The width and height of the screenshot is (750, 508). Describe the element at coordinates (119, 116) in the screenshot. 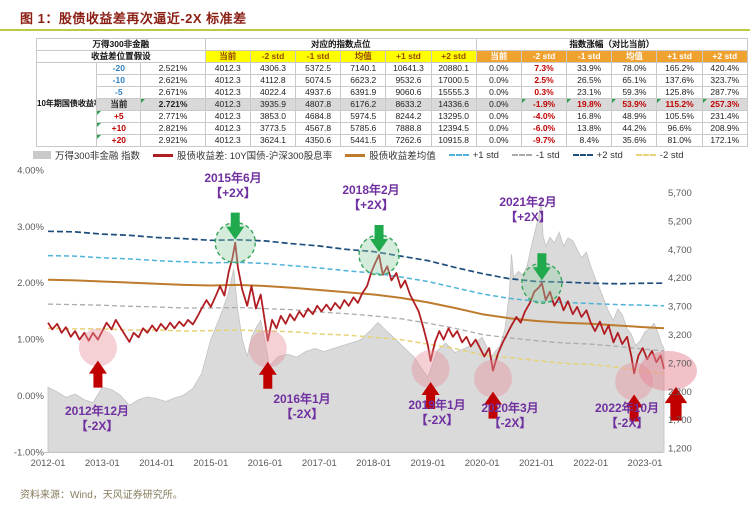

I see `table-cell: +5` at that location.